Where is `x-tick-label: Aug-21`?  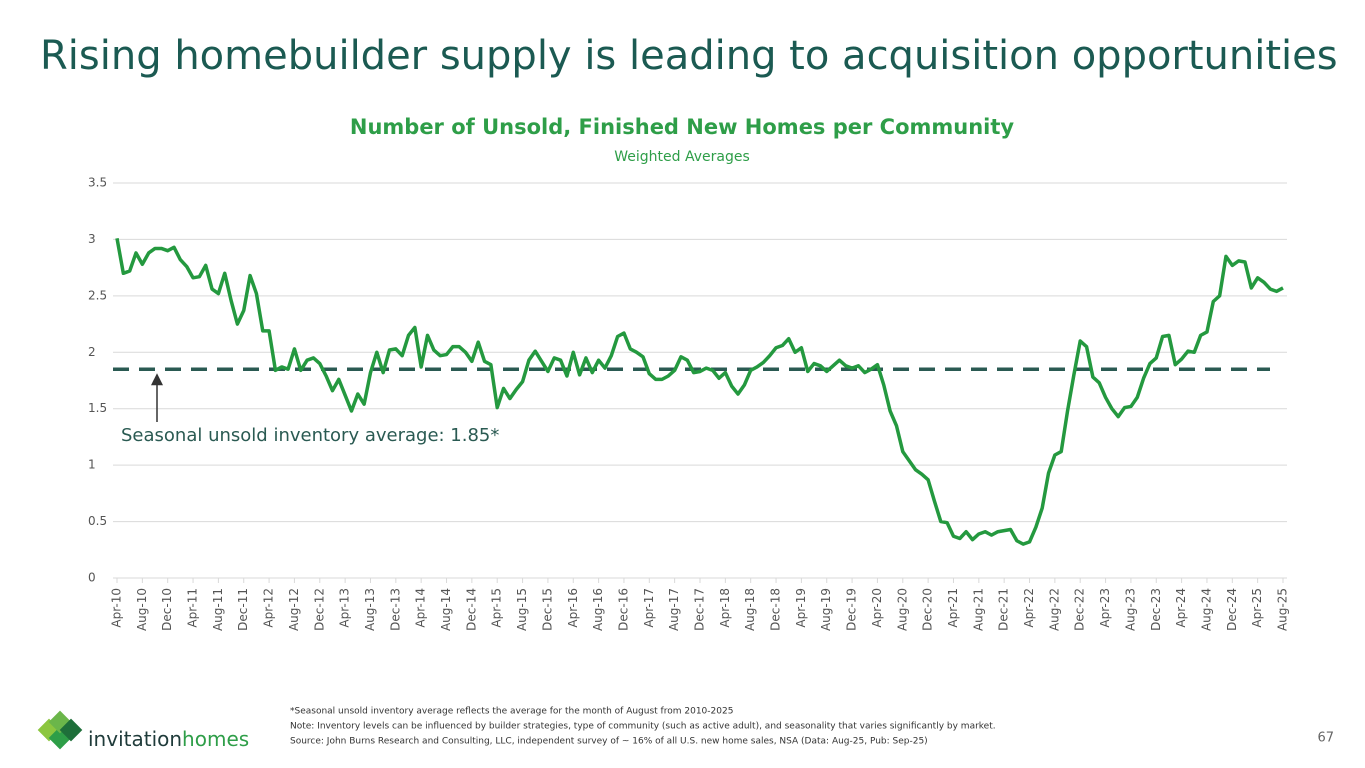
x-tick-label: Aug-21 is located at coordinates (978, 609).